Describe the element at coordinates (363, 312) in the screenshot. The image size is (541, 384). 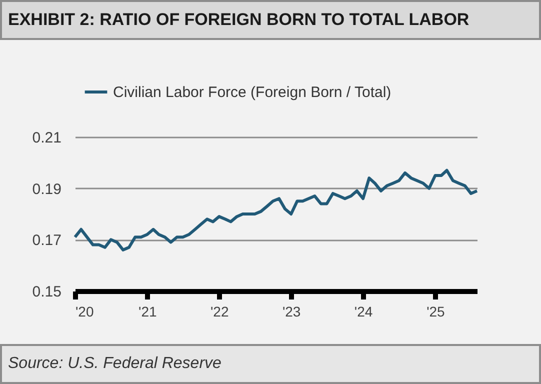
I see `x-tick-label: '24` at that location.